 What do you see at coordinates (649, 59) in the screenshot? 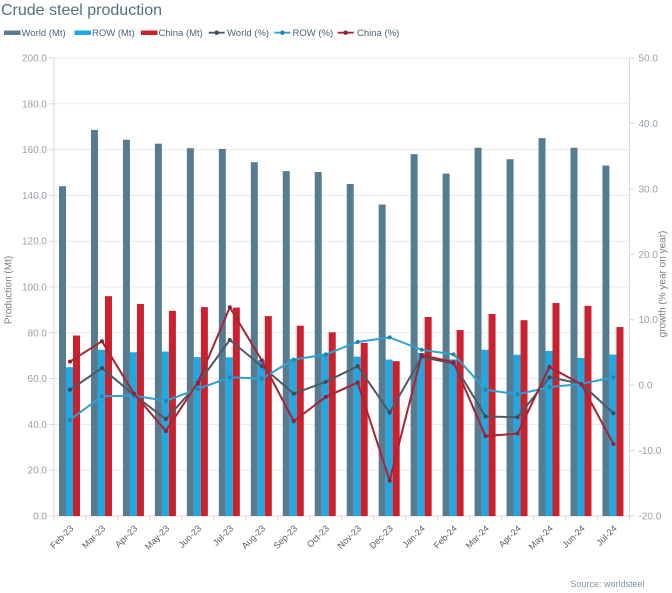
I see `svg-text: 50.0` at bounding box center [649, 59].